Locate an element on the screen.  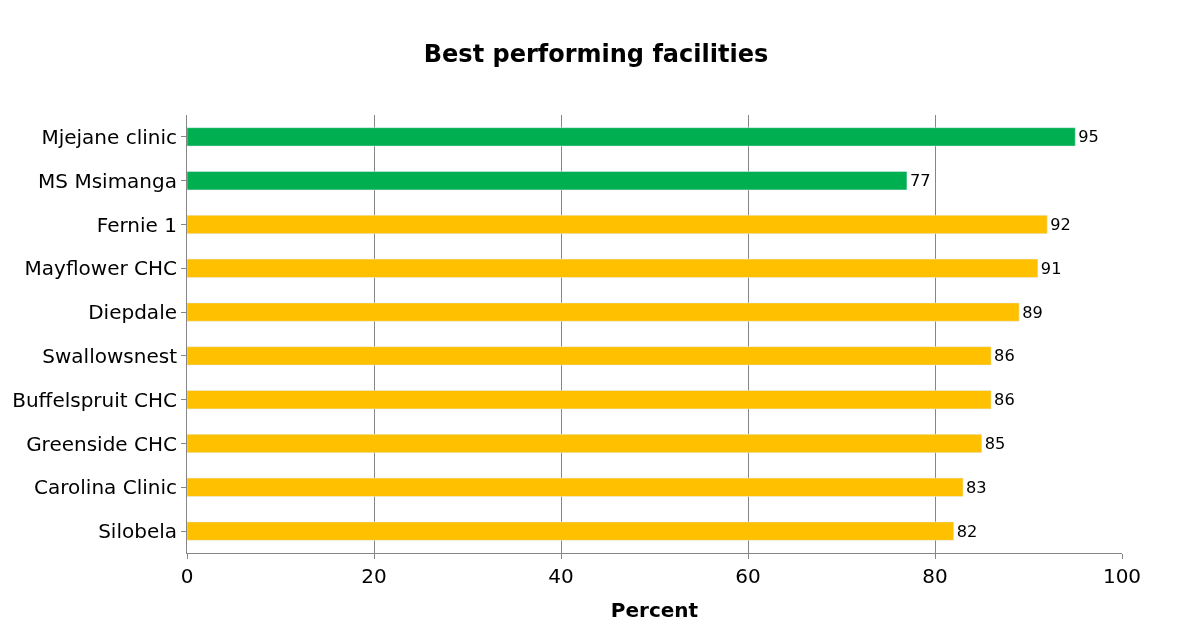
x-tick-label: 60 is located at coordinates (748, 576).